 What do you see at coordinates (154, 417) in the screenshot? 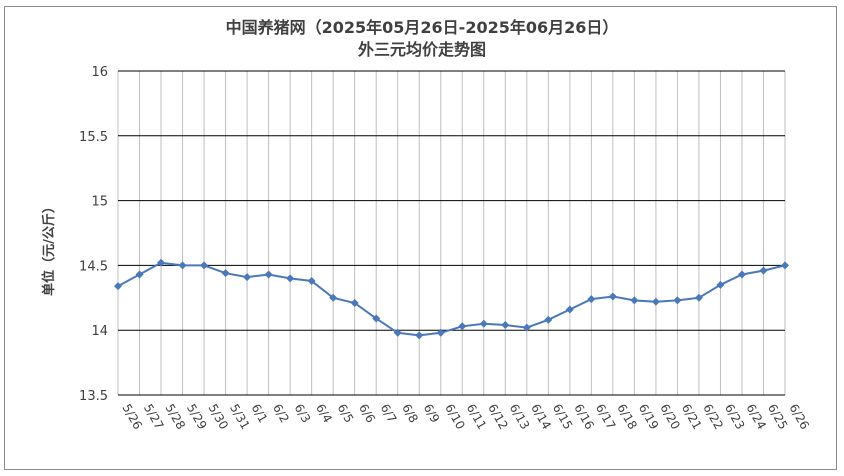
I see `x-tick-label: 5/27` at bounding box center [154, 417].